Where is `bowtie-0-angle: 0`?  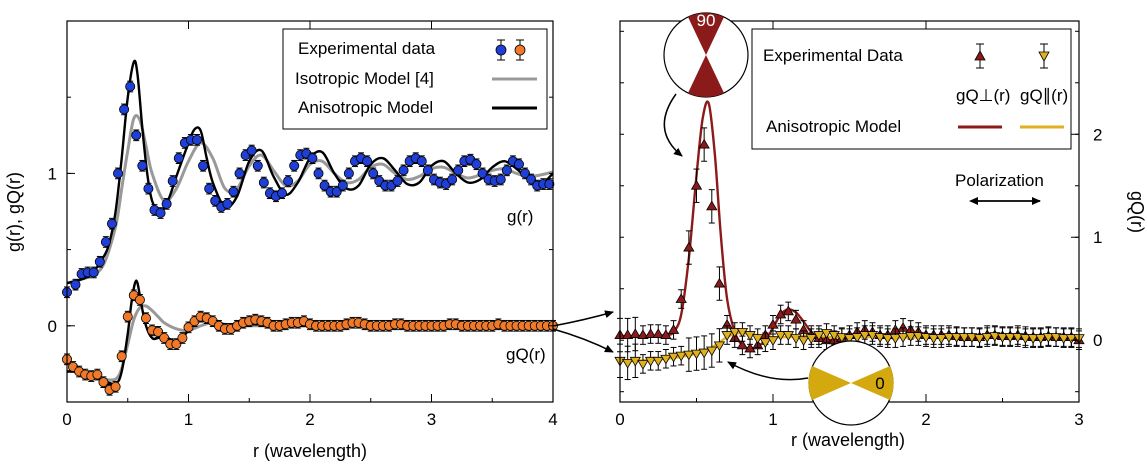
bowtie-0-angle: 0 is located at coordinates (879, 383).